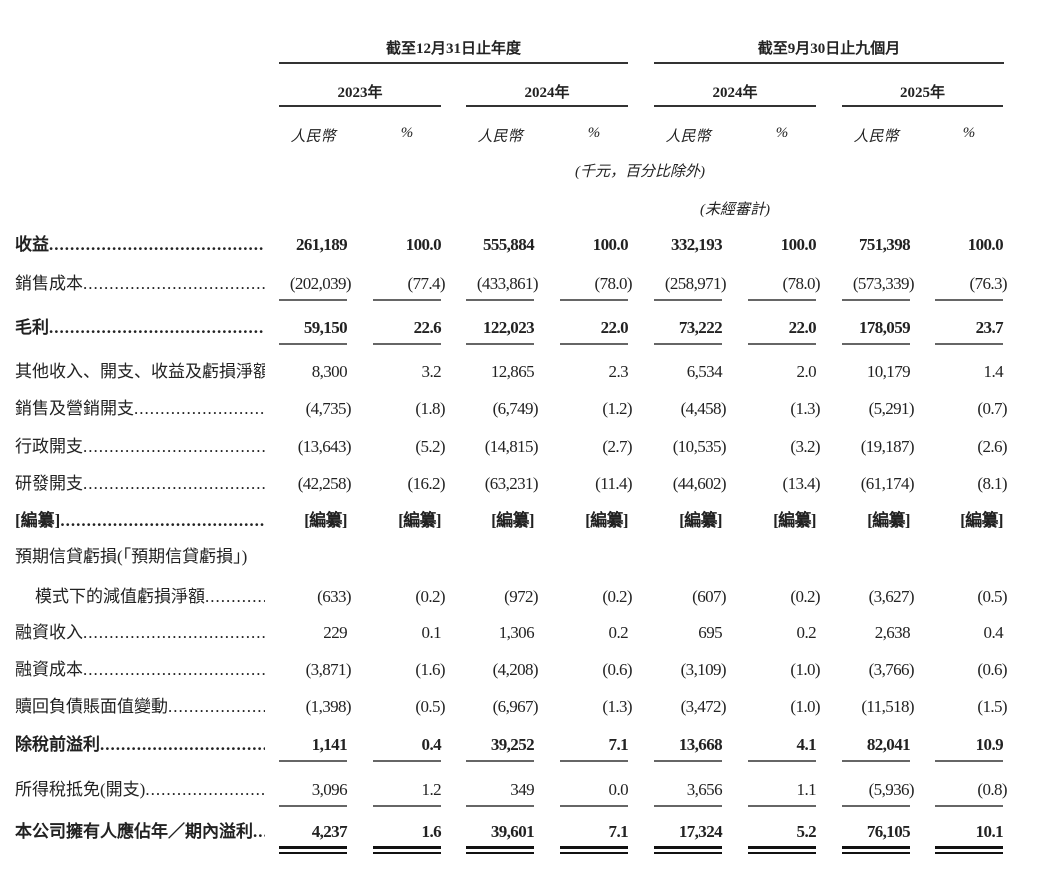 The image size is (1041, 891). What do you see at coordinates (700, 831) in the screenshot?
I see `amount-cell: 17,324` at bounding box center [700, 831].